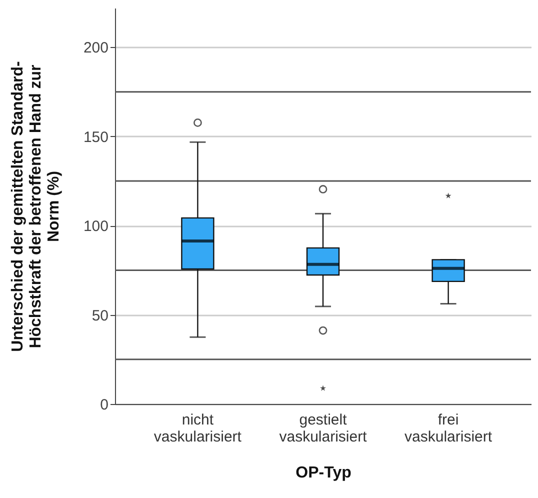  Describe the element at coordinates (104, 405) in the screenshot. I see `y-tick-label: 0` at that location.